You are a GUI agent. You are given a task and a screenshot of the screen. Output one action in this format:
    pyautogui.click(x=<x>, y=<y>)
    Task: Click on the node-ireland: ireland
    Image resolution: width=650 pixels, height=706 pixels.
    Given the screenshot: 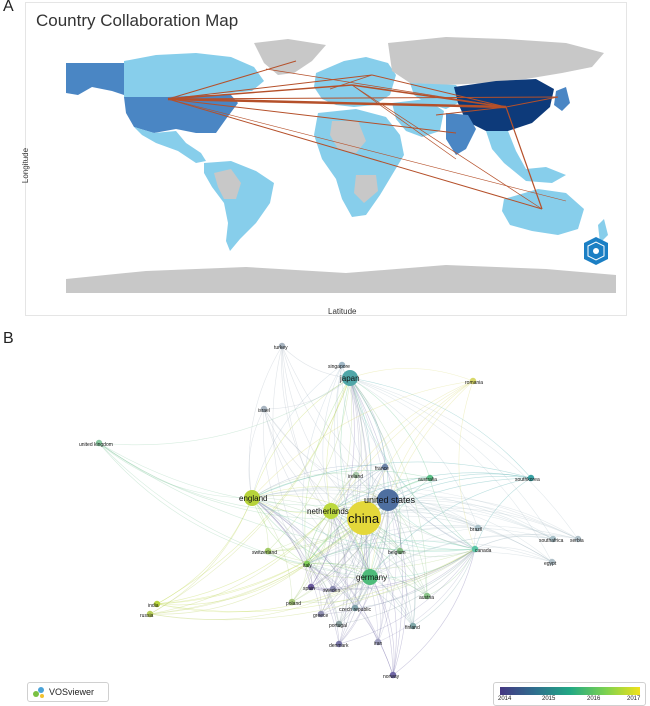 What is the action you would take?
    pyautogui.click(x=355, y=475)
    